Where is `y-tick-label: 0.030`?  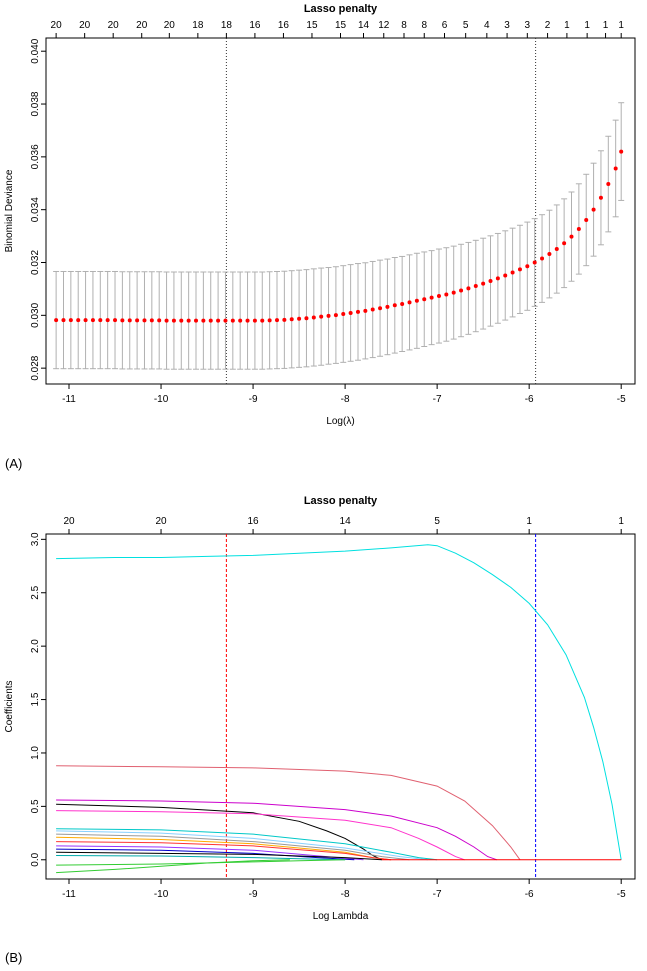 y-tick-label: 0.030 is located at coordinates (35, 314).